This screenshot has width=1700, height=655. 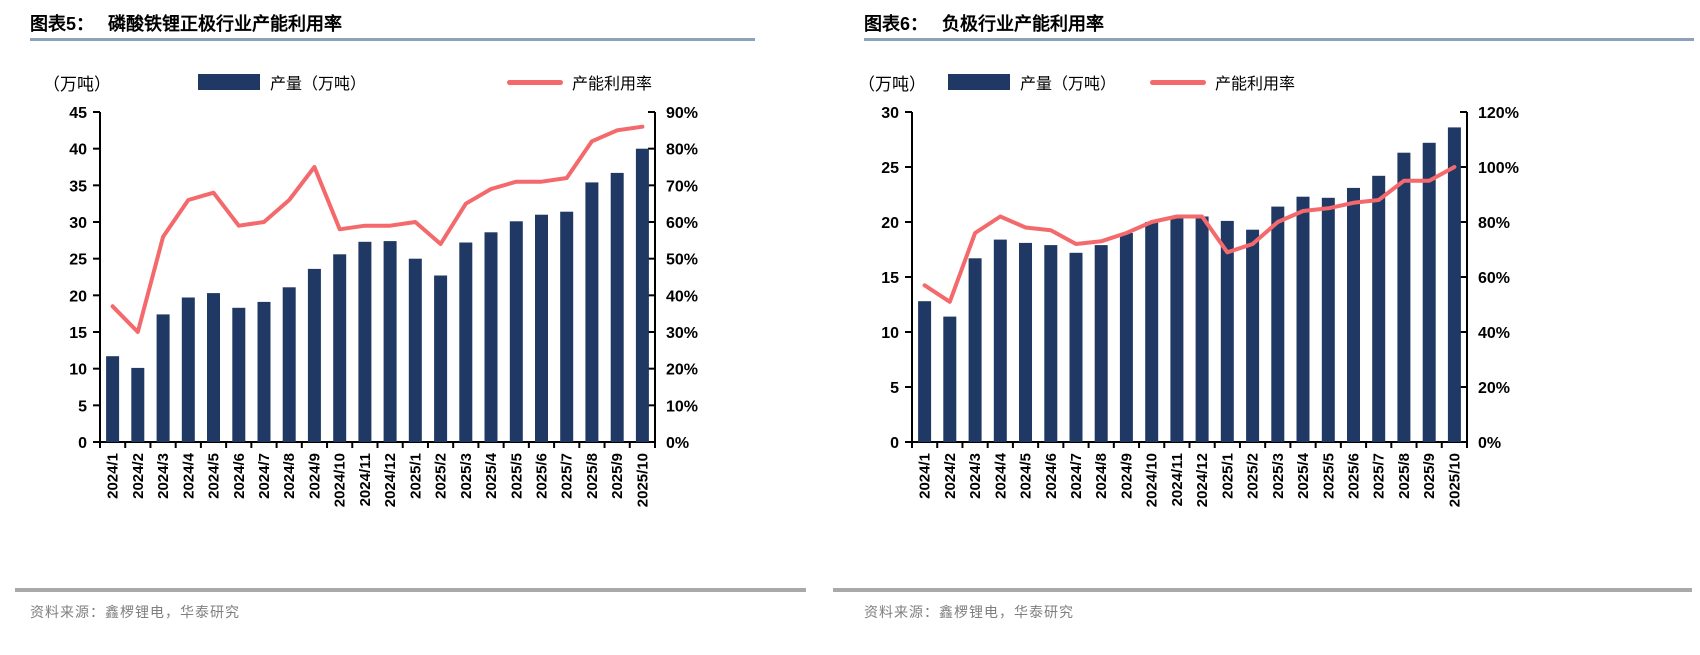 I want to click on svg-text: 45, so click(x=78, y=113).